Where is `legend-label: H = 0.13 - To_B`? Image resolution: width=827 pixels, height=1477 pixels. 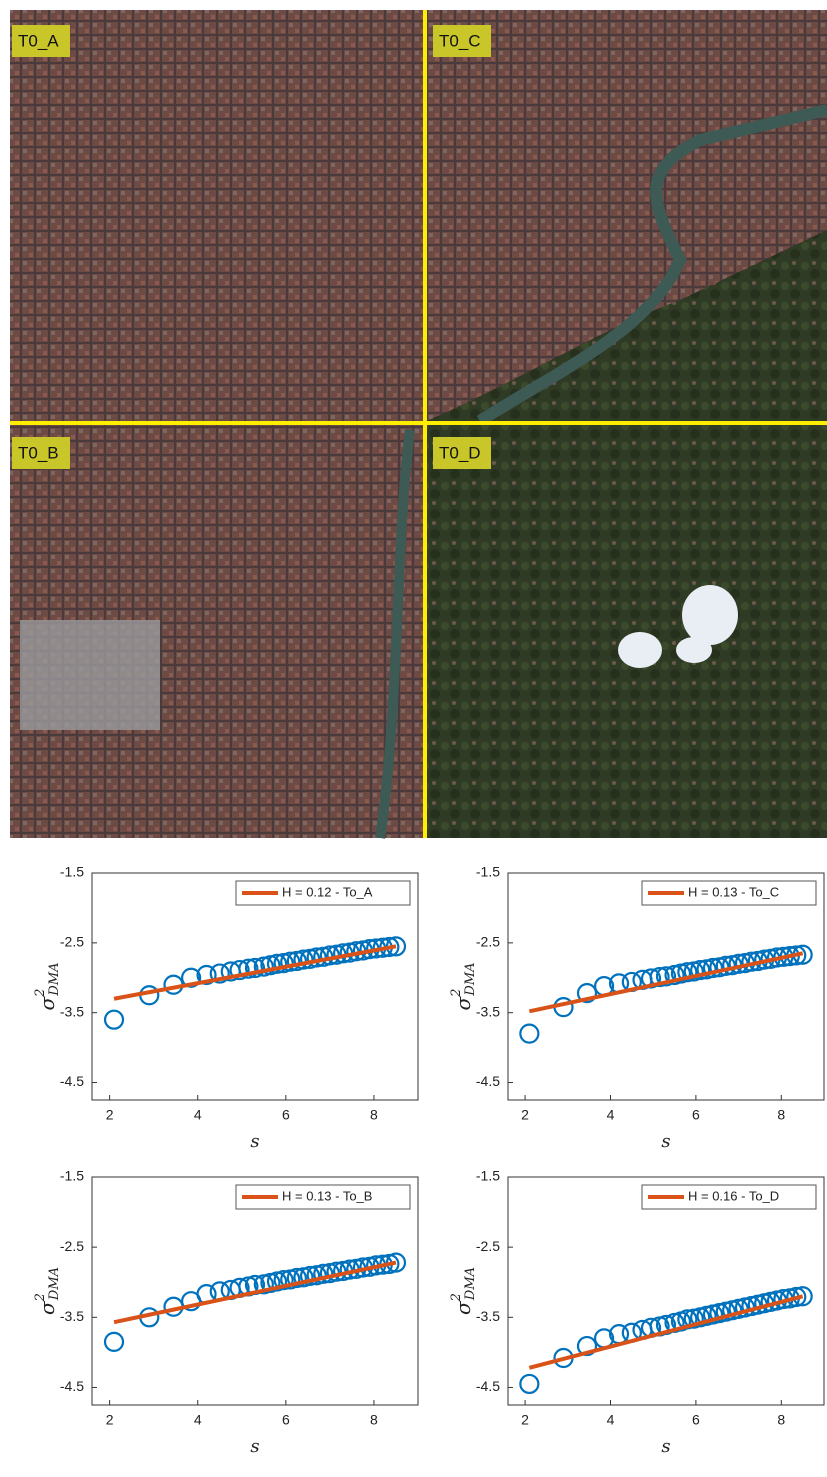 legend-label: H = 0.13 - To_B is located at coordinates (327, 1195).